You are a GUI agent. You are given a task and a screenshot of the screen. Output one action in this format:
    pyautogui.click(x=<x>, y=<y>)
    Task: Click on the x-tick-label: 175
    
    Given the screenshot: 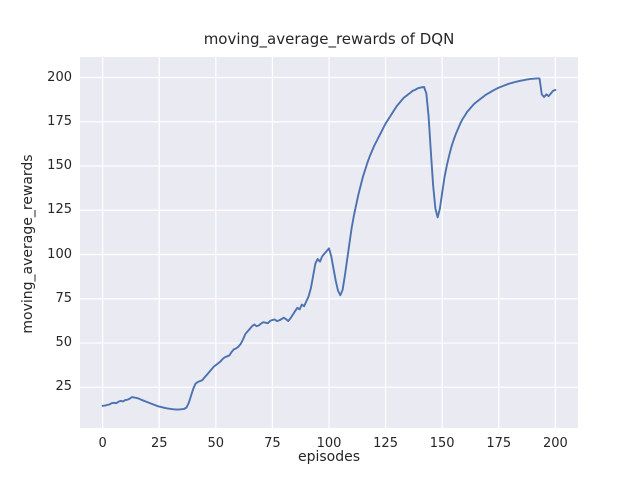 What is the action you would take?
    pyautogui.click(x=499, y=443)
    